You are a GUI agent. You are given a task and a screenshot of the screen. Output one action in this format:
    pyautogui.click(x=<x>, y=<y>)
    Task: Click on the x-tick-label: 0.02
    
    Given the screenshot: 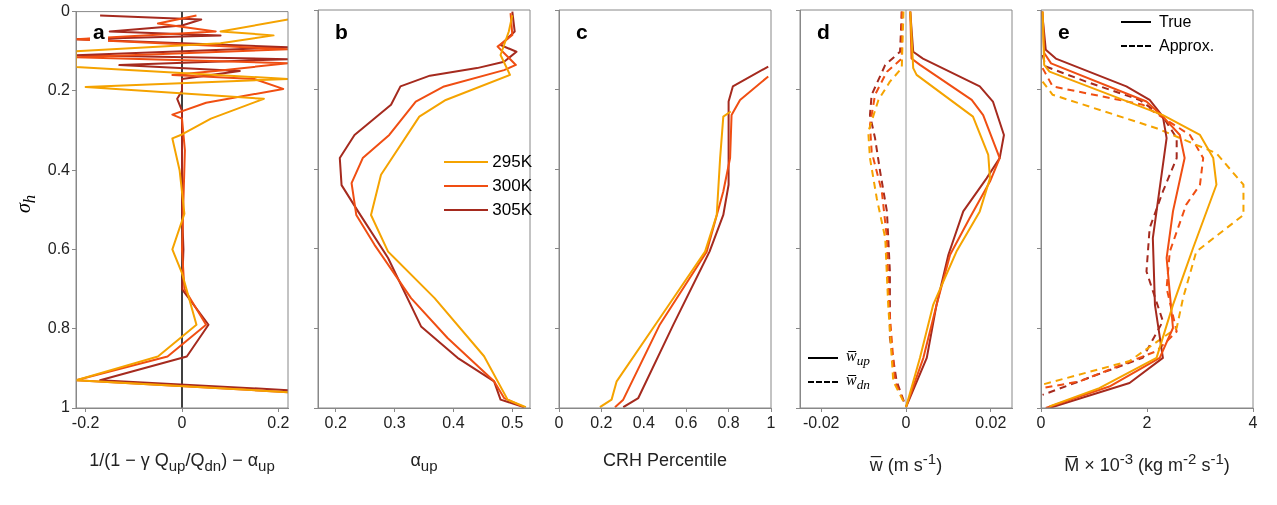 What is the action you would take?
    pyautogui.click(x=991, y=423)
    